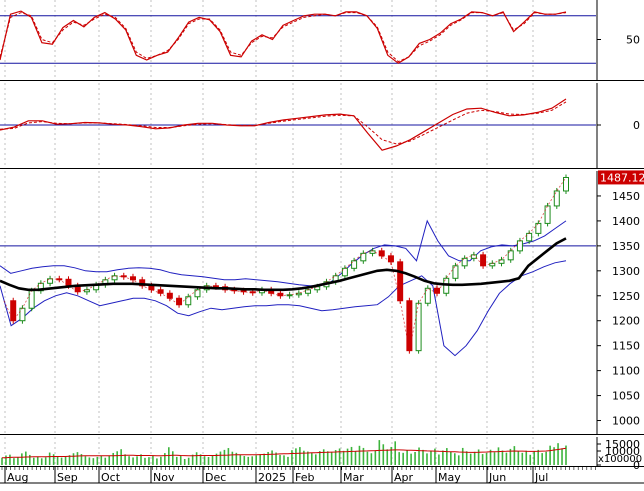 This screenshot has width=644, height=491. I want to click on axis-labels: x100000, so click(620, 459).